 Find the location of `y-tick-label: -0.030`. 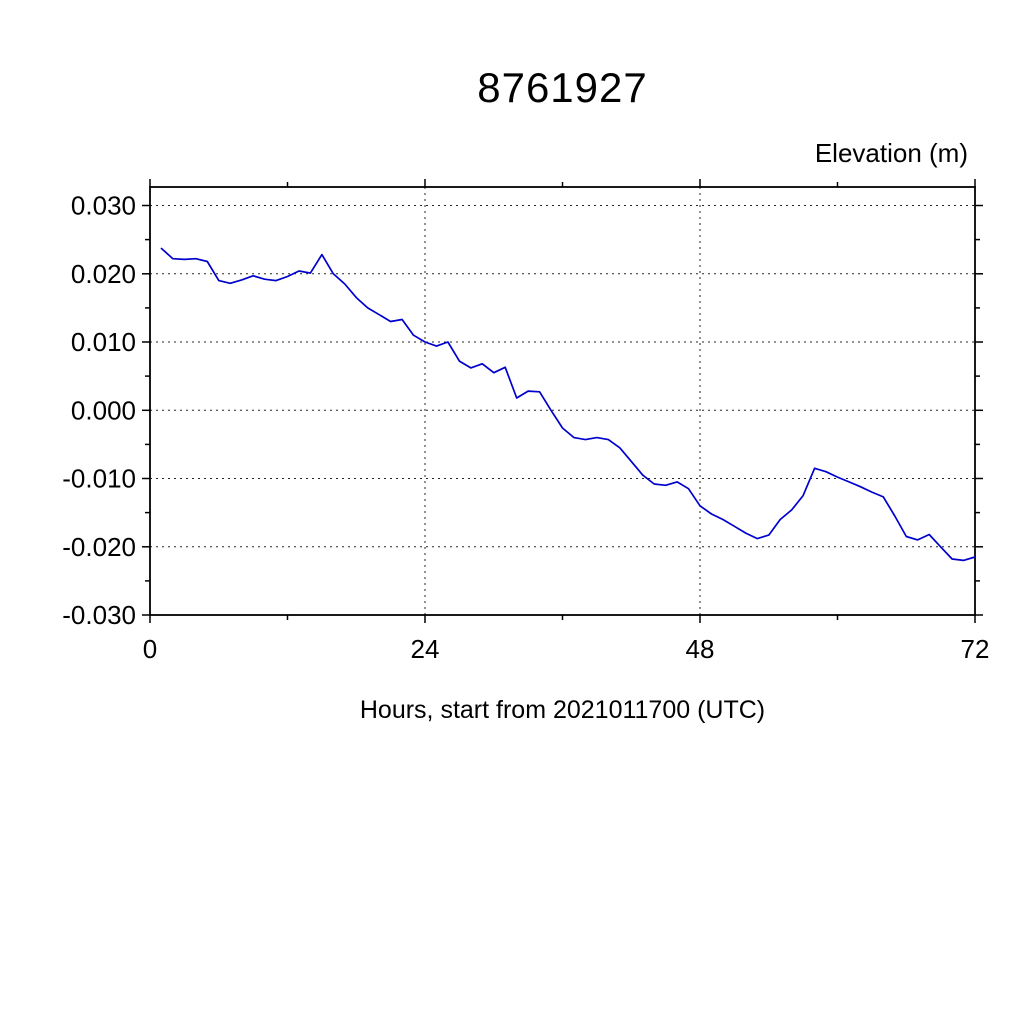

y-tick-label: -0.030 is located at coordinates (99, 615).